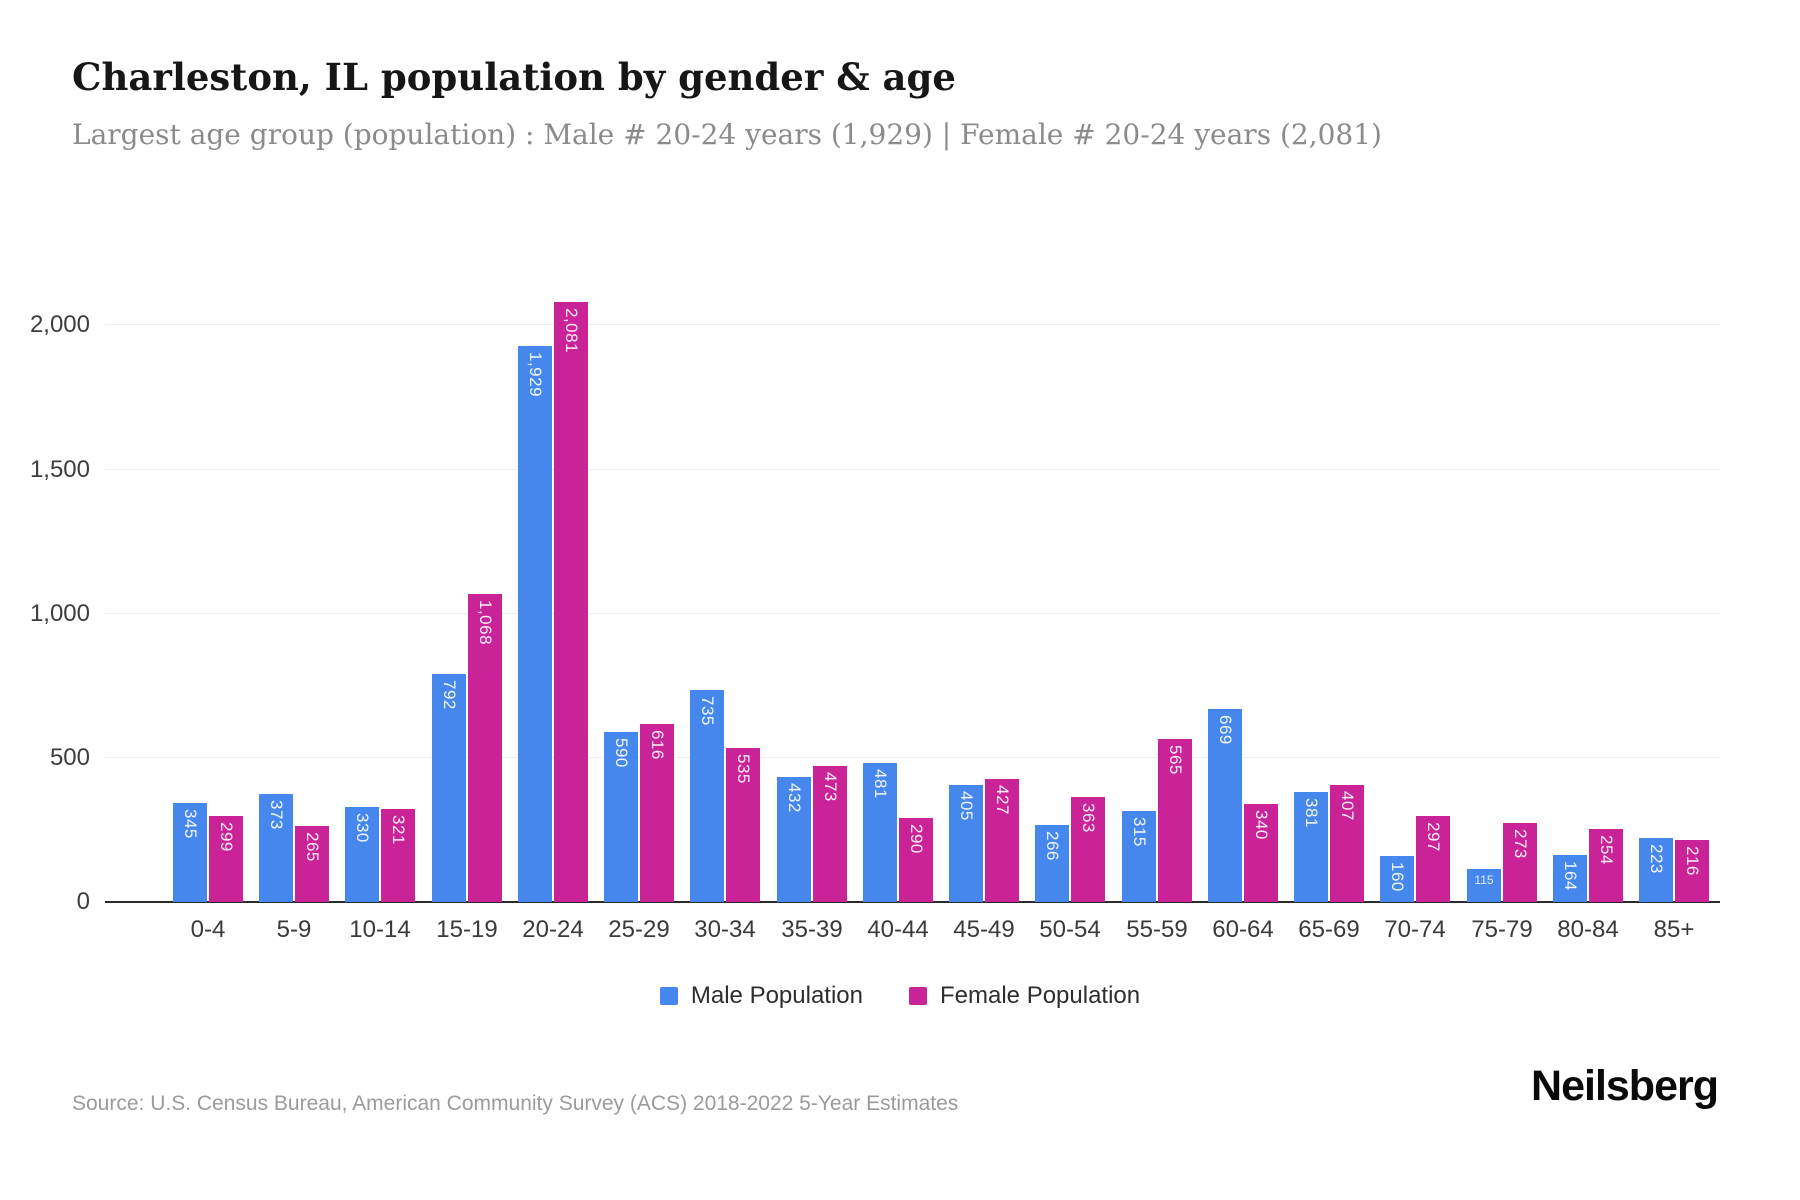  Describe the element at coordinates (362, 854) in the screenshot. I see `bar-male-10-14: 330` at that location.